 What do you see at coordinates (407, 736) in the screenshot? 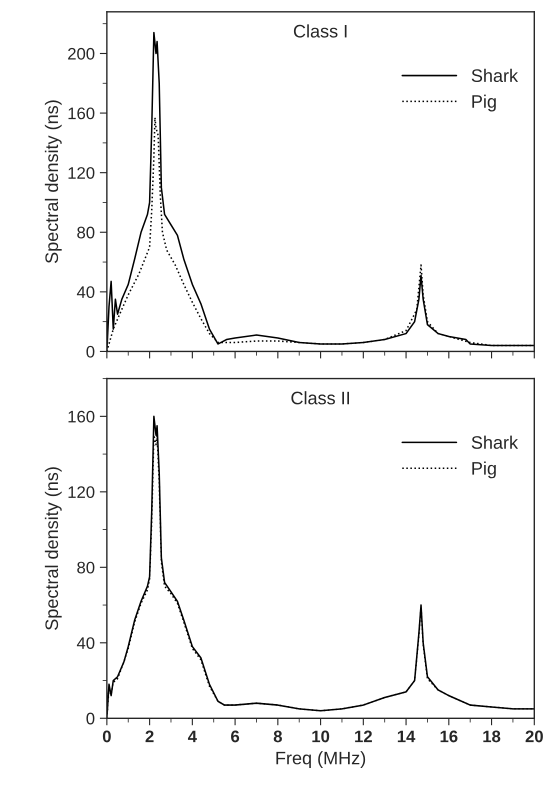
I see `x-tick-label: 14` at bounding box center [407, 736].